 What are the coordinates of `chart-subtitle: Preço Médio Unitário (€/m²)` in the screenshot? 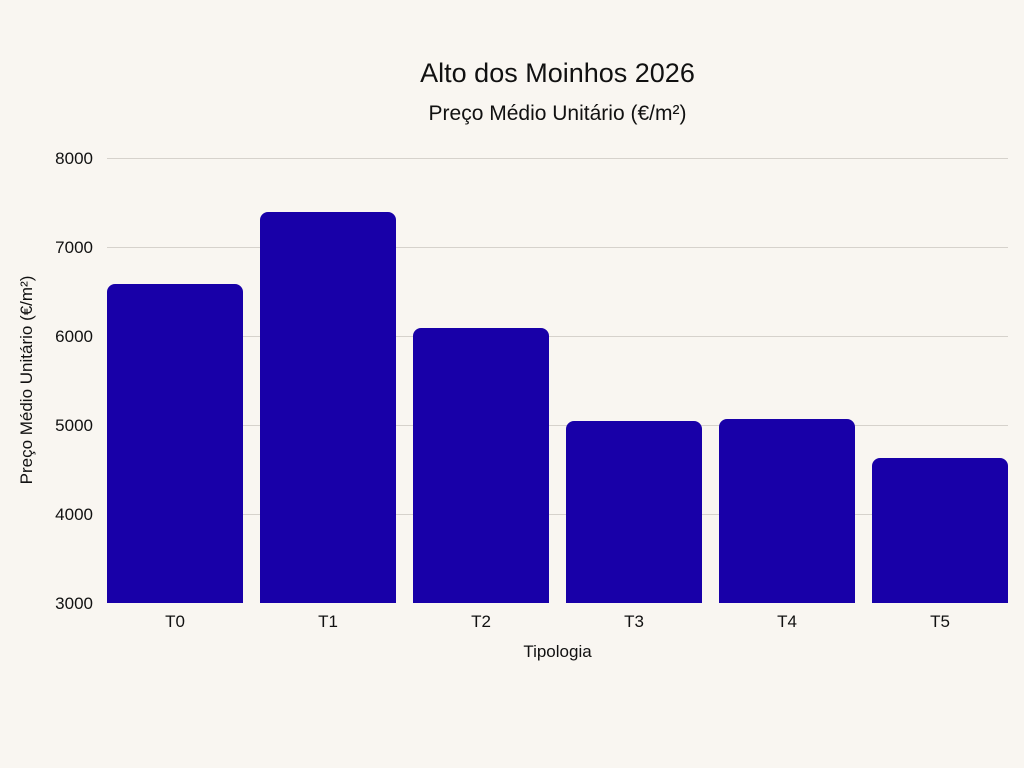 It's located at (557, 113).